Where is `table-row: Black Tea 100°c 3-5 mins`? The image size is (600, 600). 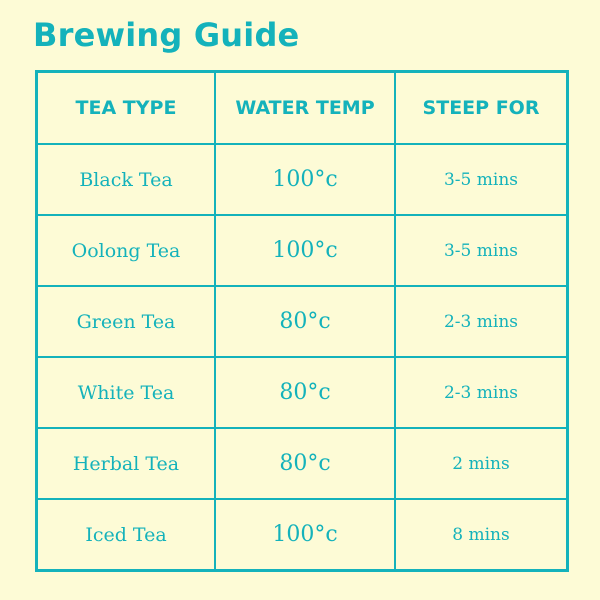 table-row: Black Tea 100°c 3-5 mins is located at coordinates (302, 179).